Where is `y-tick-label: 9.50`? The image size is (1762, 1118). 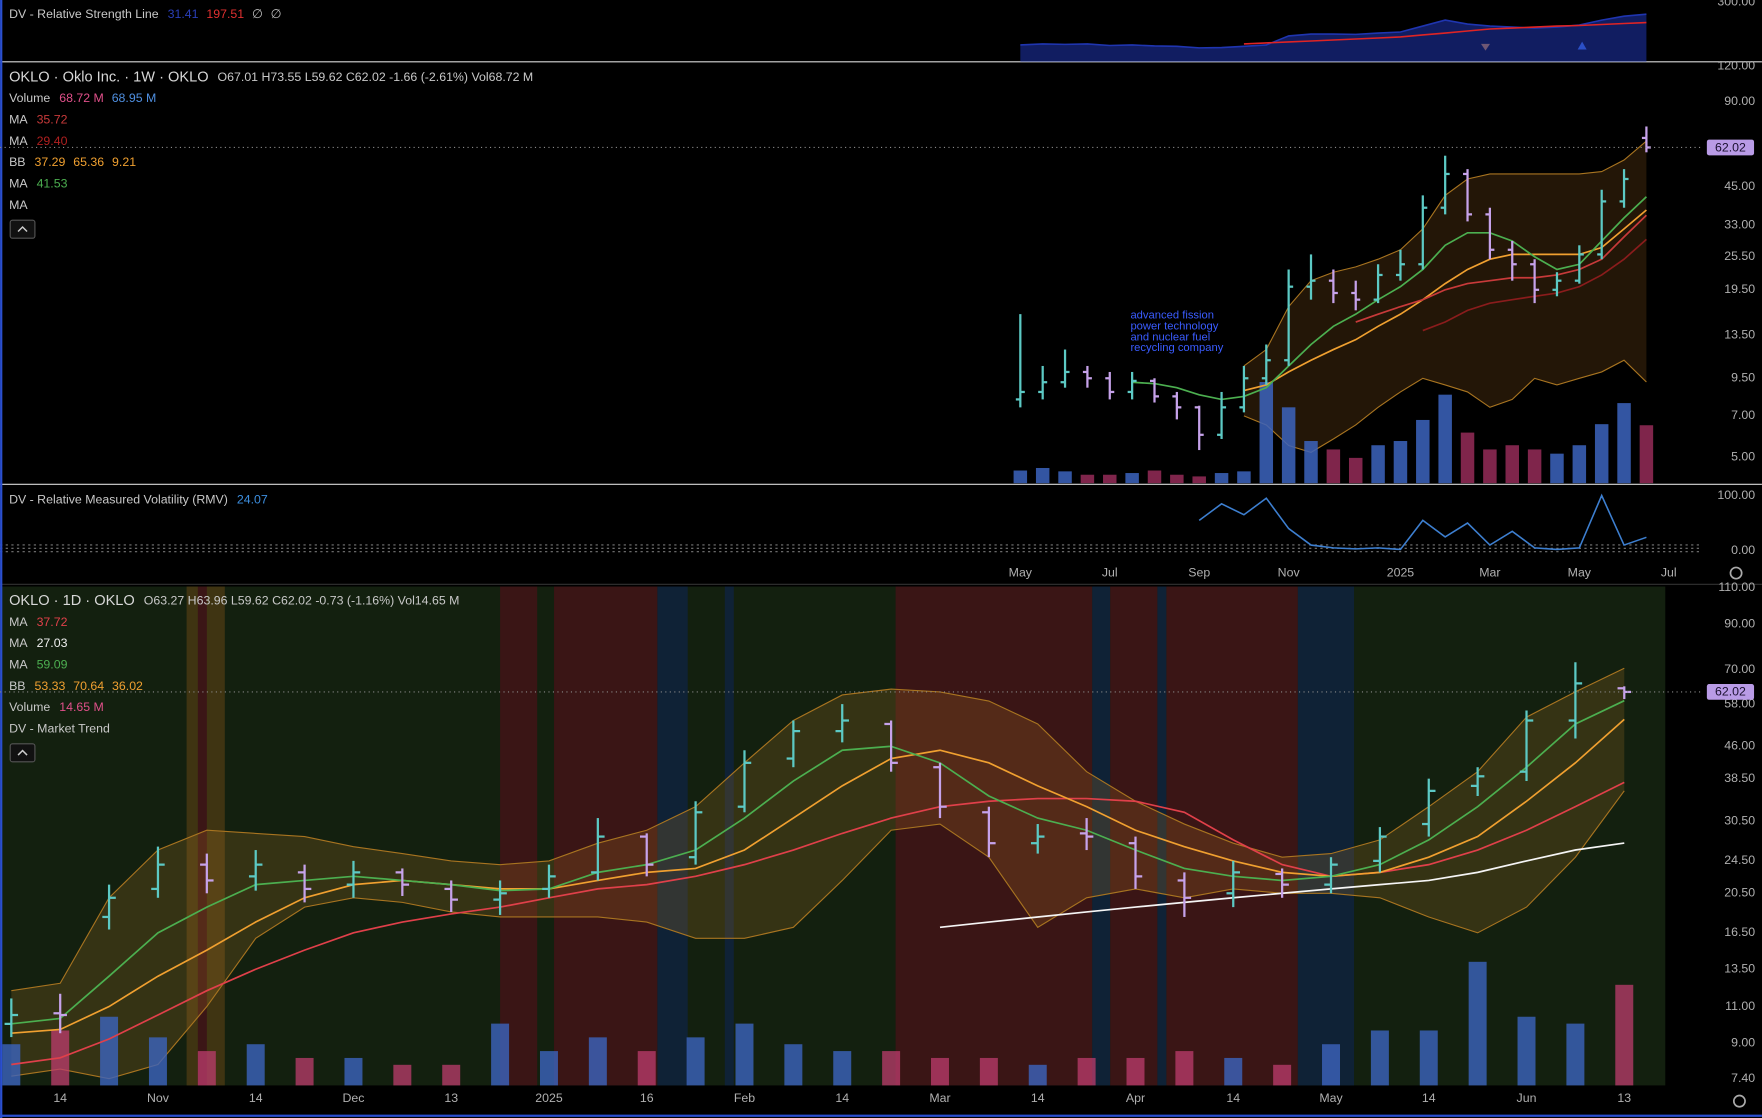 y-tick-label: 9.50 is located at coordinates (1743, 378).